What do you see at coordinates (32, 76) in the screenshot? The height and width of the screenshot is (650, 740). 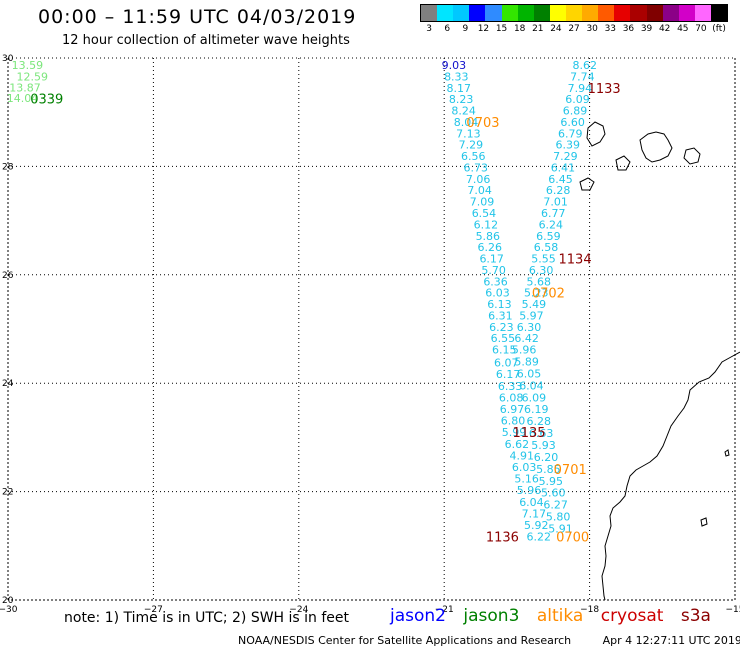 I see `swh-value: 12.59` at bounding box center [32, 76].